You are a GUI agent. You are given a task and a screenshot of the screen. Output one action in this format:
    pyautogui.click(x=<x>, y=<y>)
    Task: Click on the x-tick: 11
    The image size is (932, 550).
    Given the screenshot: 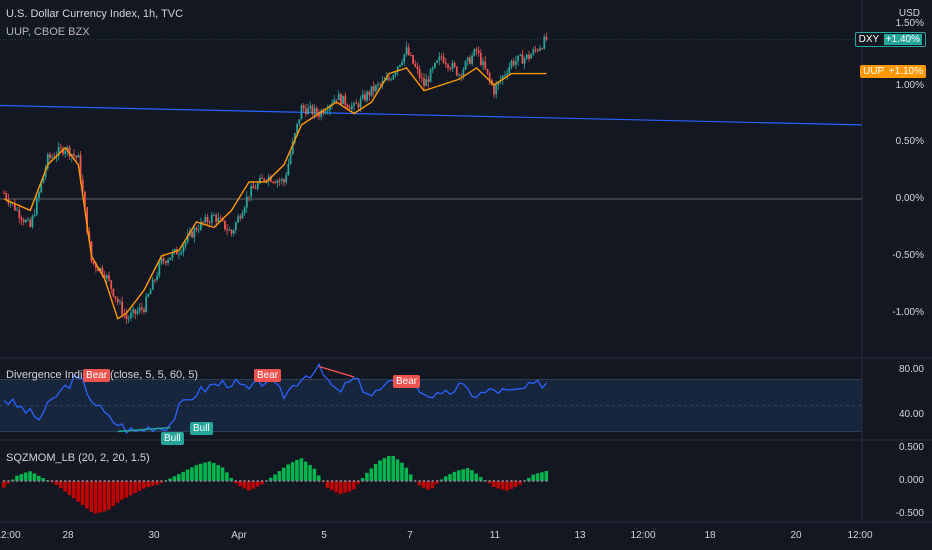 What is the action you would take?
    pyautogui.click(x=495, y=535)
    